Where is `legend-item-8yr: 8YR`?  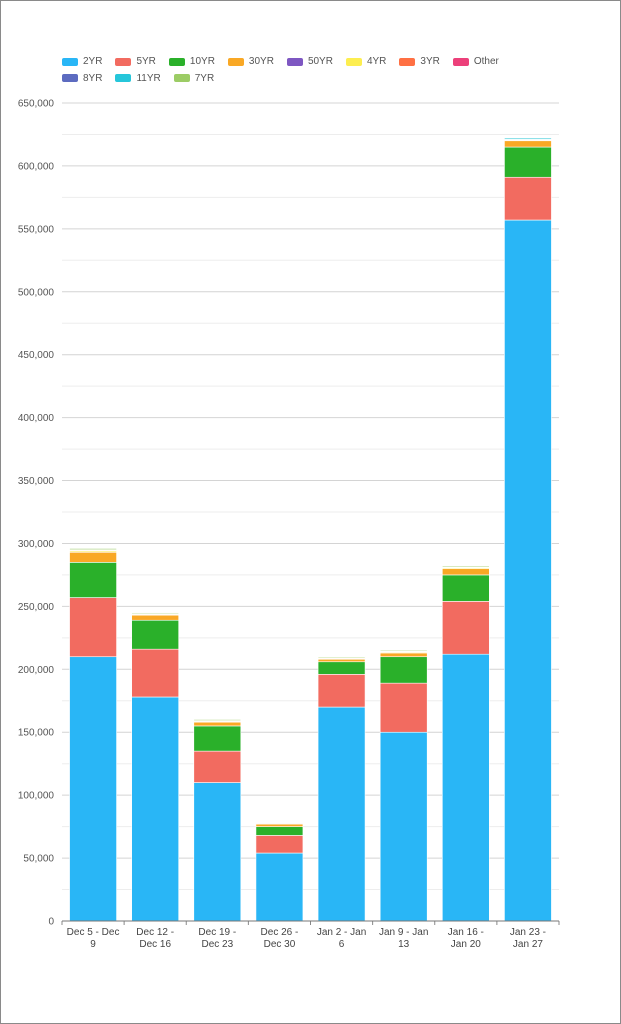 legend-item-8yr: 8YR is located at coordinates (82, 78).